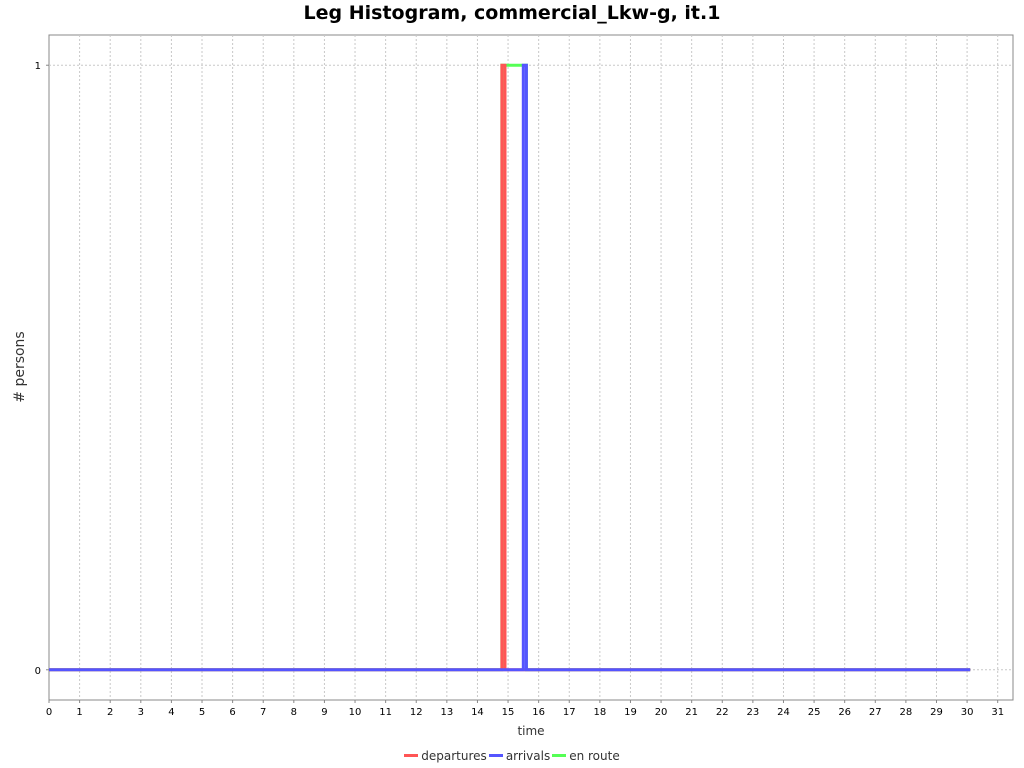 This screenshot has width=1024, height=768. Describe the element at coordinates (171, 712) in the screenshot. I see `x-tick-label: 4` at that location.